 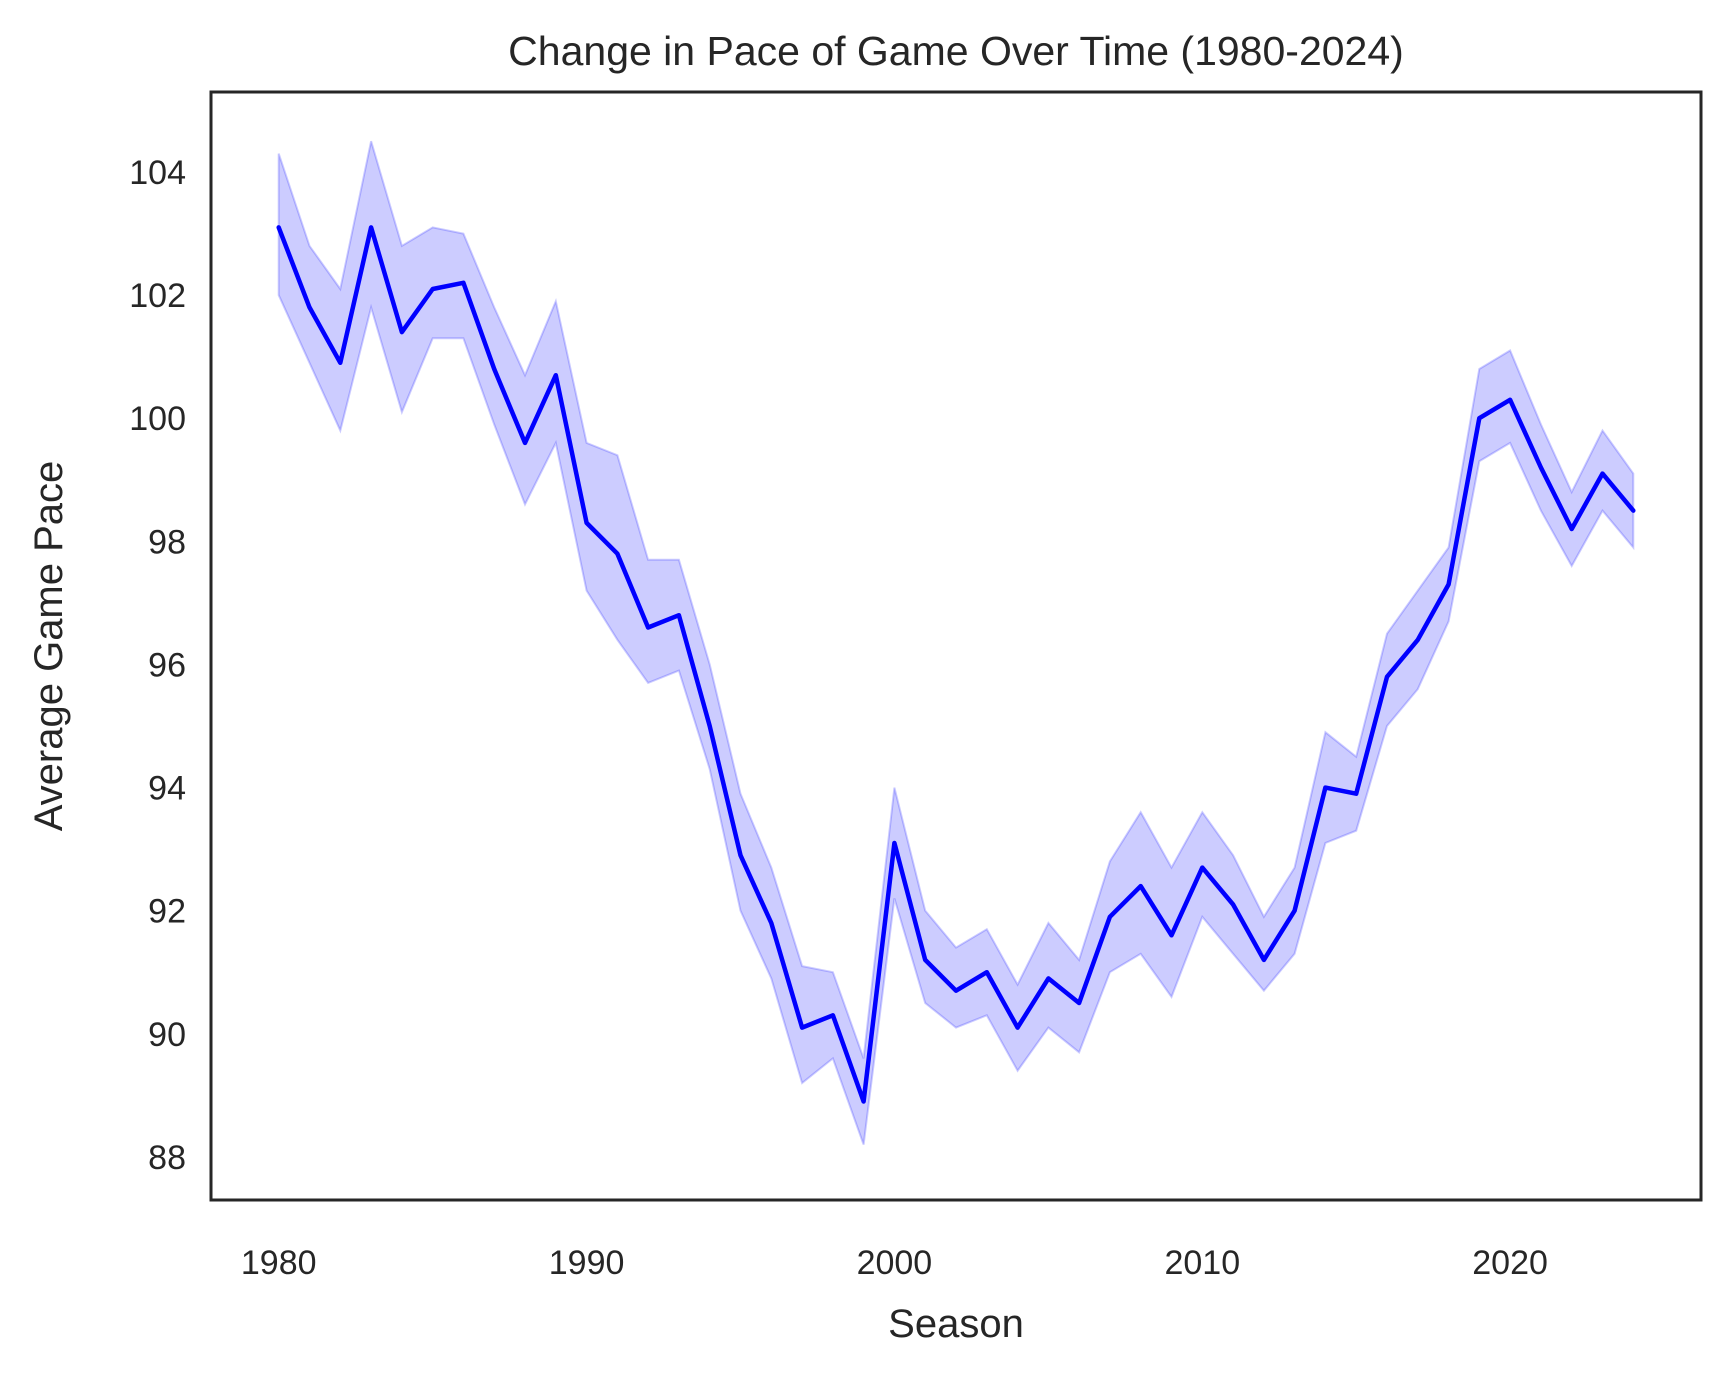 What do you see at coordinates (167, 1035) in the screenshot?
I see `y-tick-label: 90` at bounding box center [167, 1035].